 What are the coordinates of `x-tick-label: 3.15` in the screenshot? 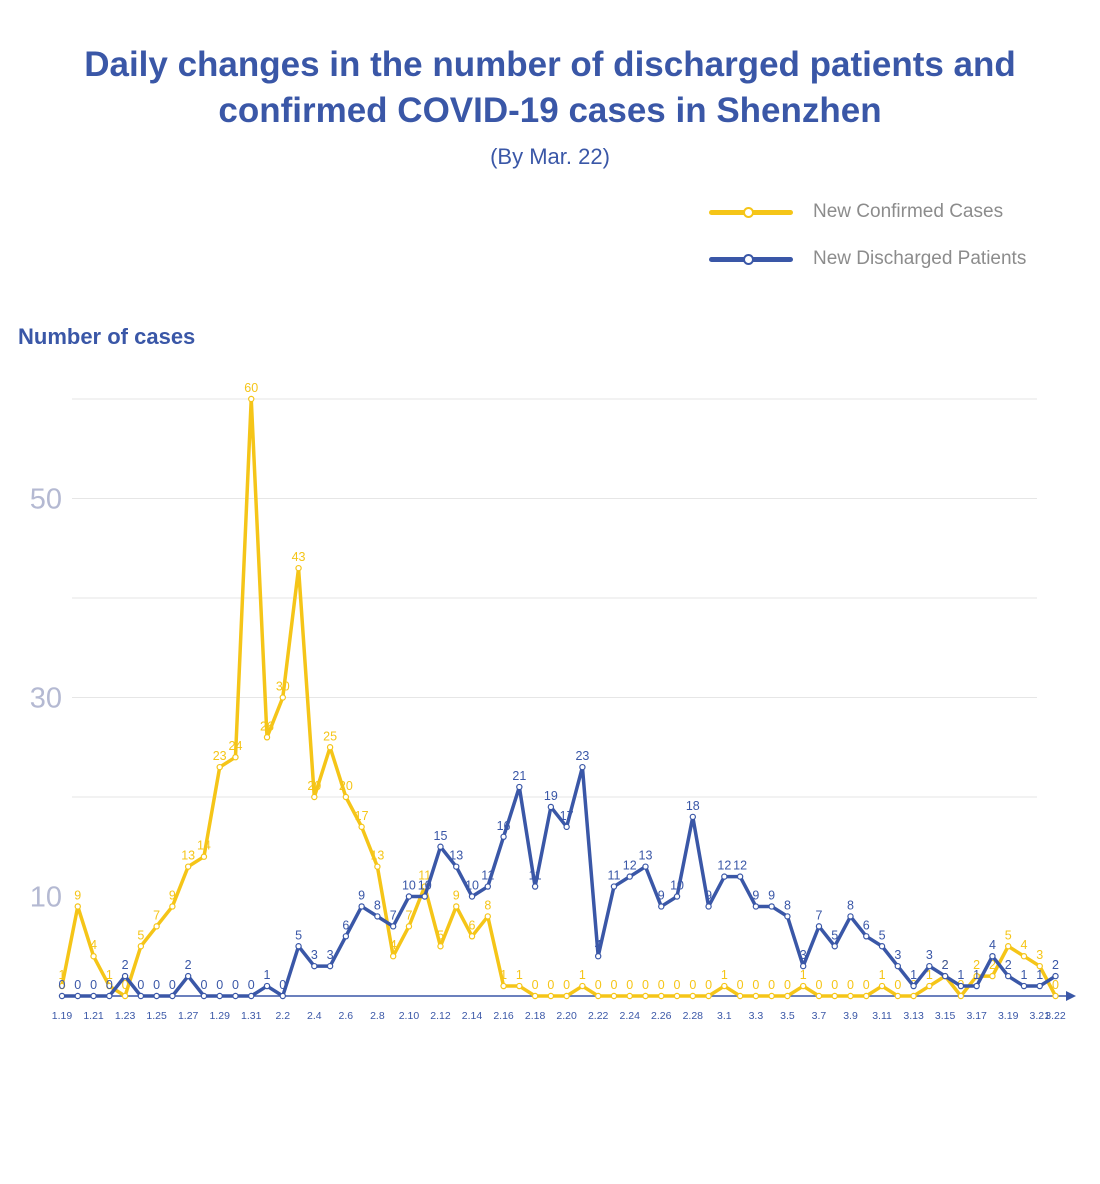 It's located at (945, 1016).